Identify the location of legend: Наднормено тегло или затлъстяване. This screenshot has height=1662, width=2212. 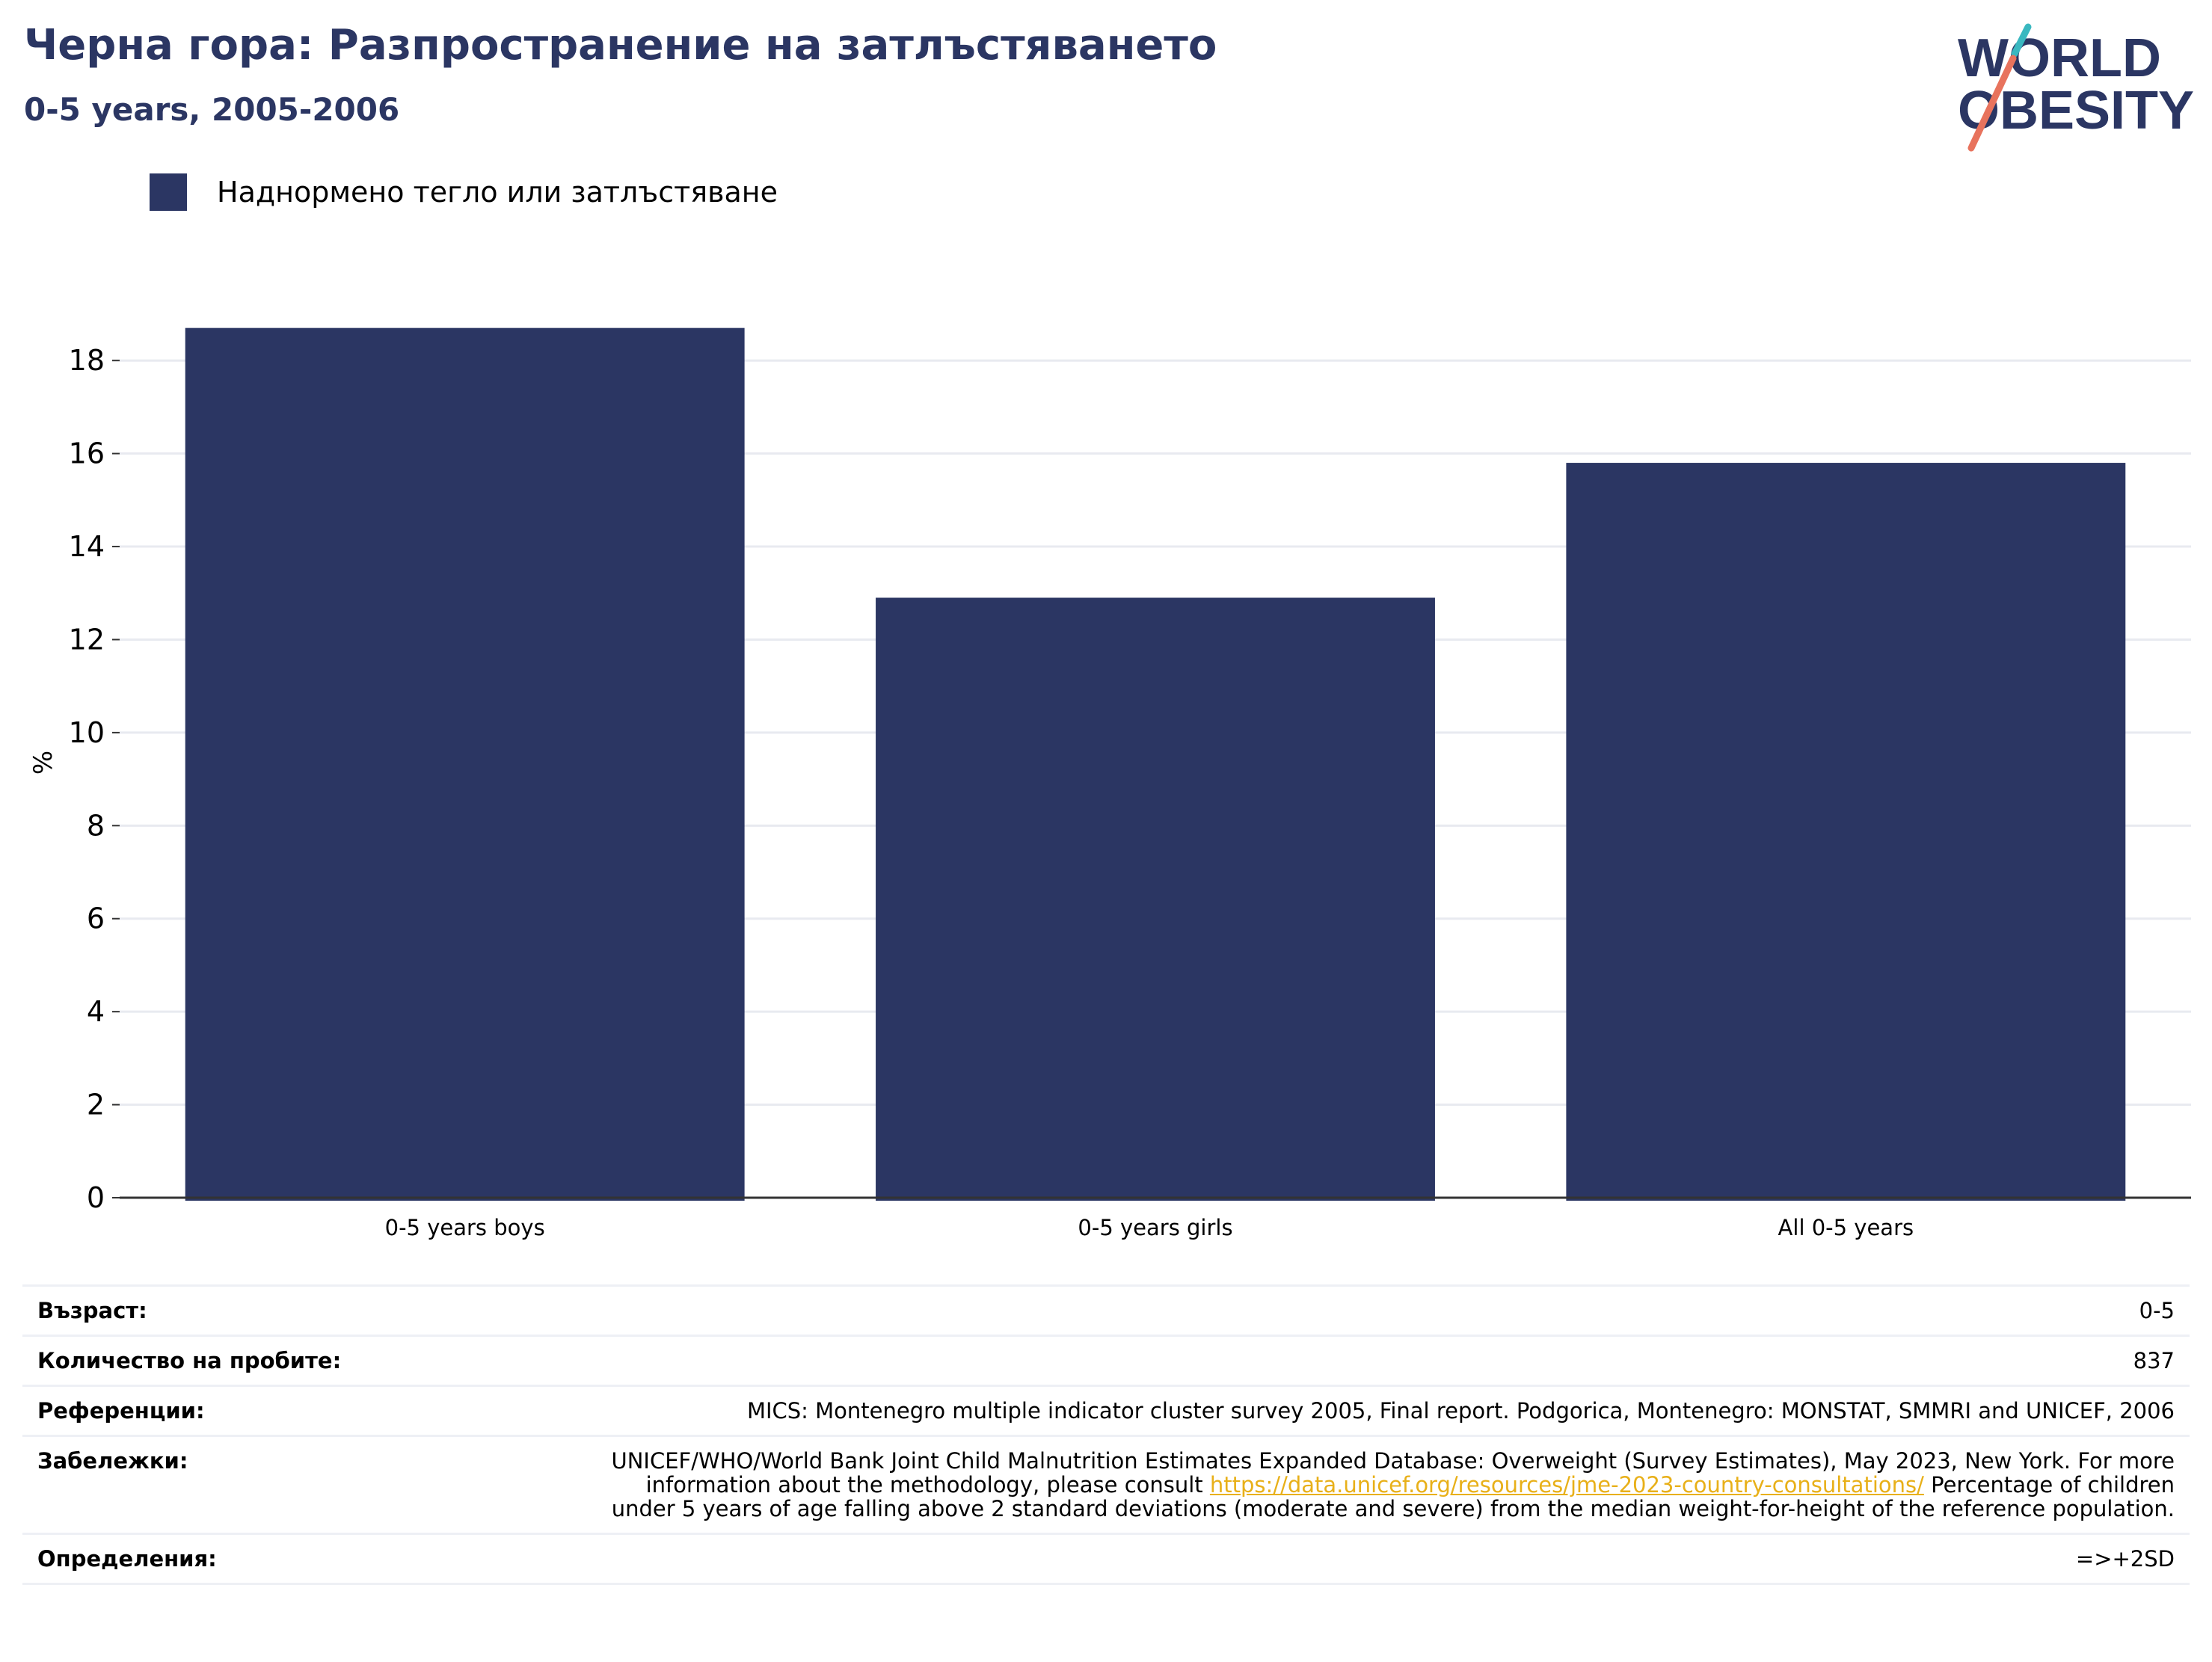
(464, 192).